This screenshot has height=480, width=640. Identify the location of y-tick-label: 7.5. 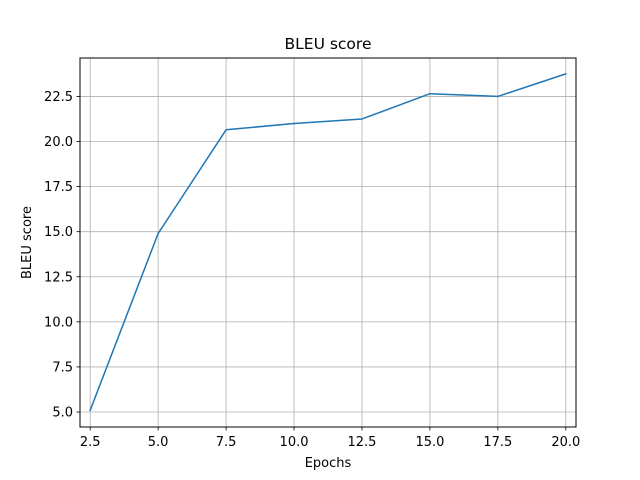
(62, 367).